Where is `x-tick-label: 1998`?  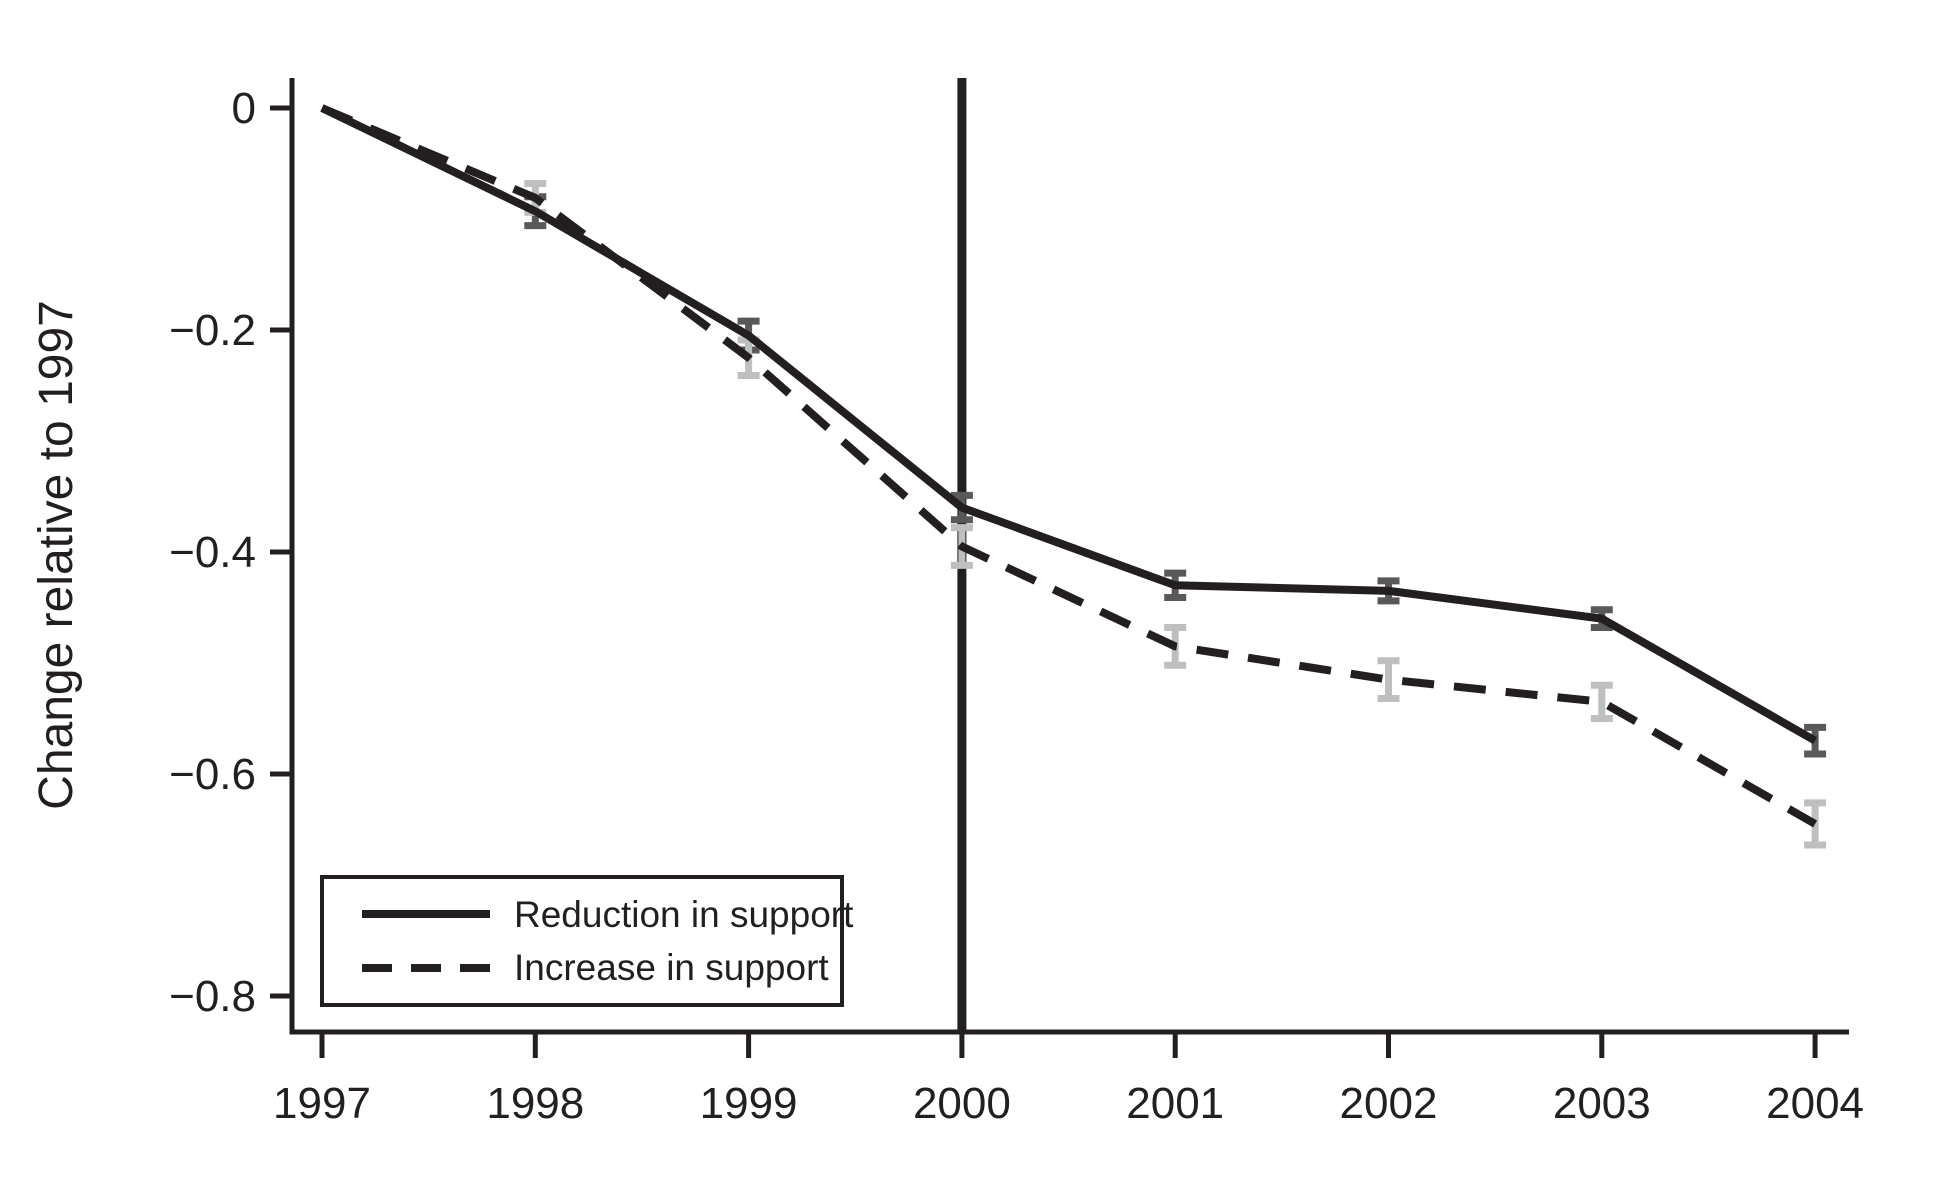 x-tick-label: 1998 is located at coordinates (535, 1103).